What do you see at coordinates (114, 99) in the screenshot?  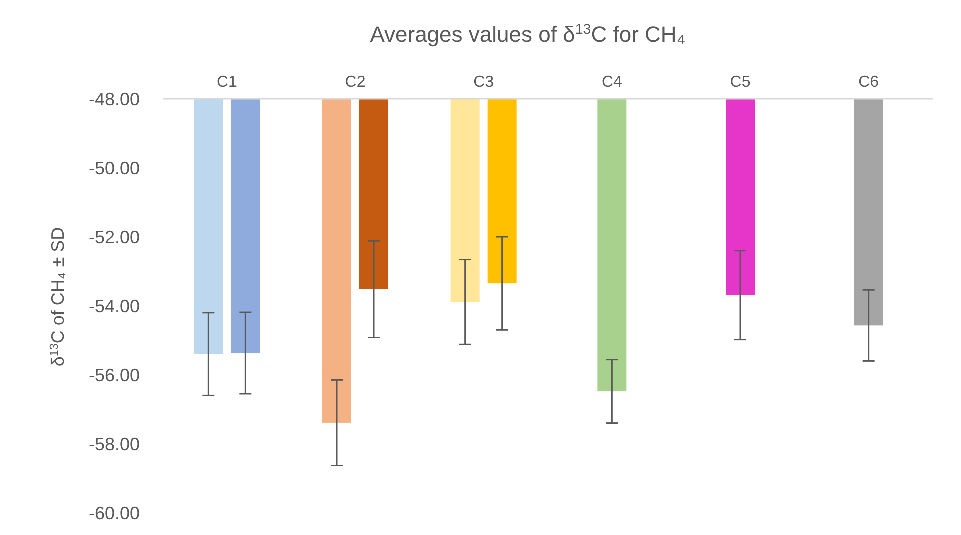 I see `y-tick-label: -48.00` at bounding box center [114, 99].